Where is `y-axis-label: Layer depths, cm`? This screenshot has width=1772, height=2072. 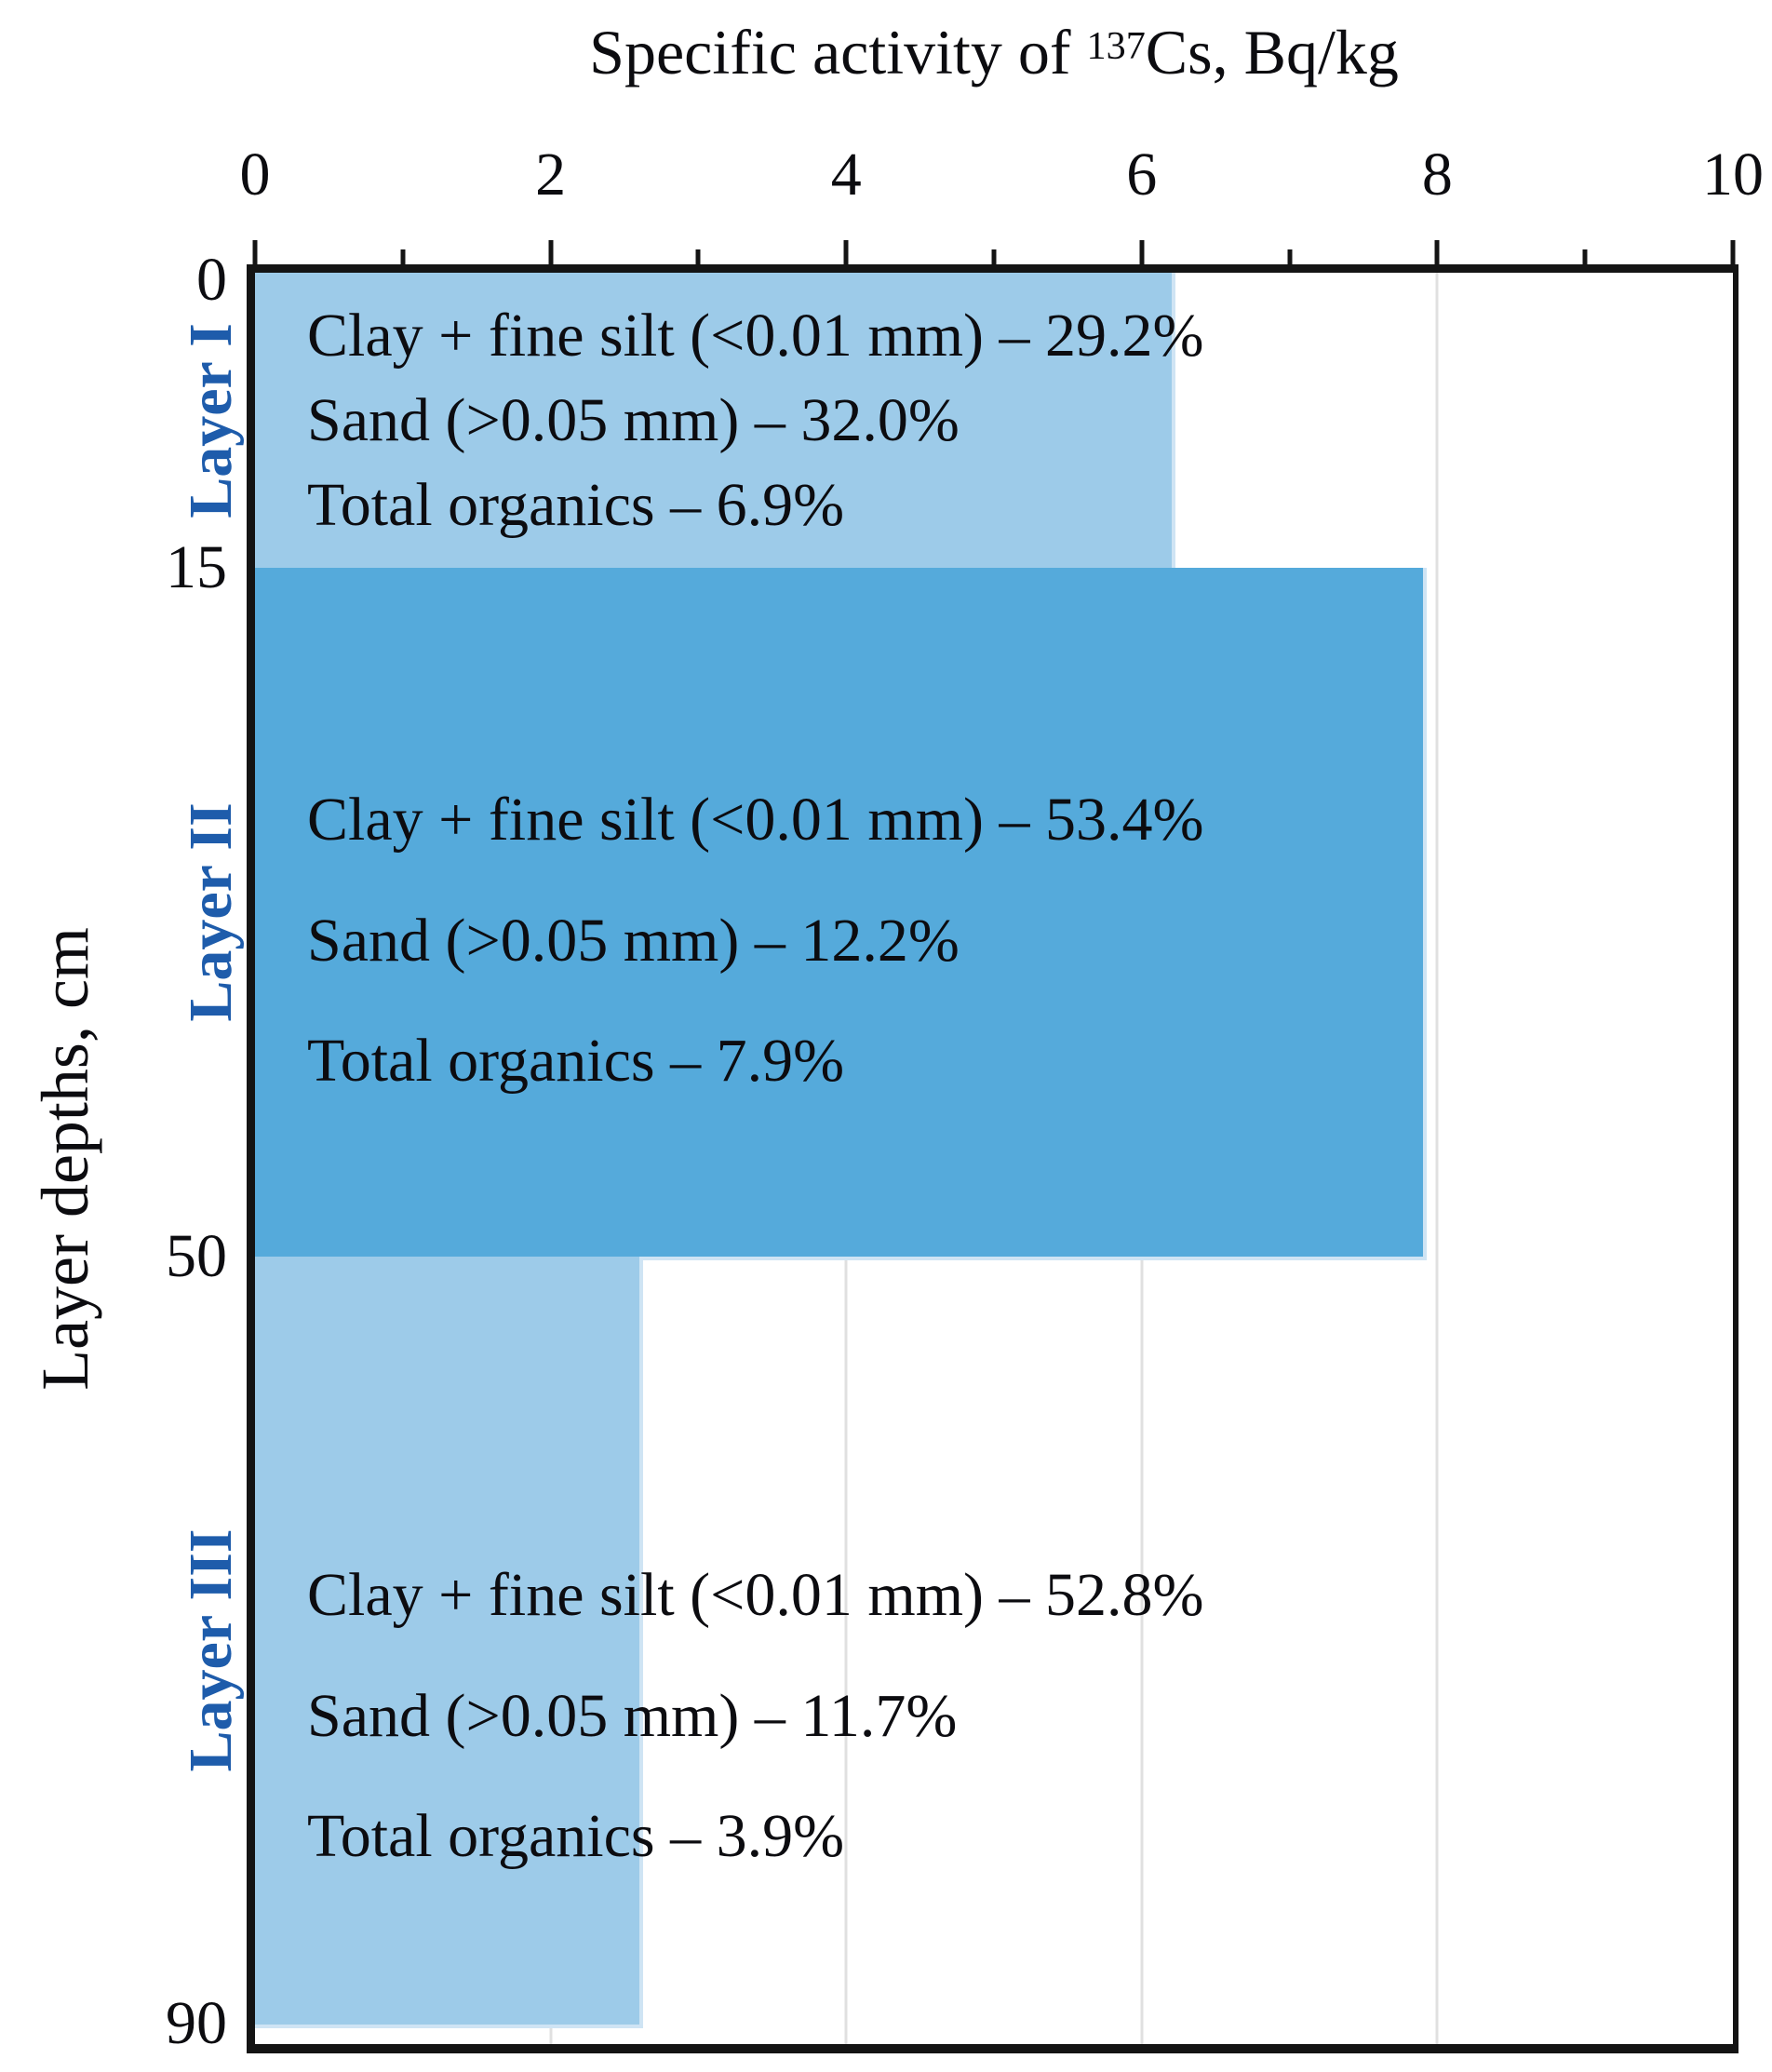 y-axis-label: Layer depths, cm is located at coordinates (65, 1158).